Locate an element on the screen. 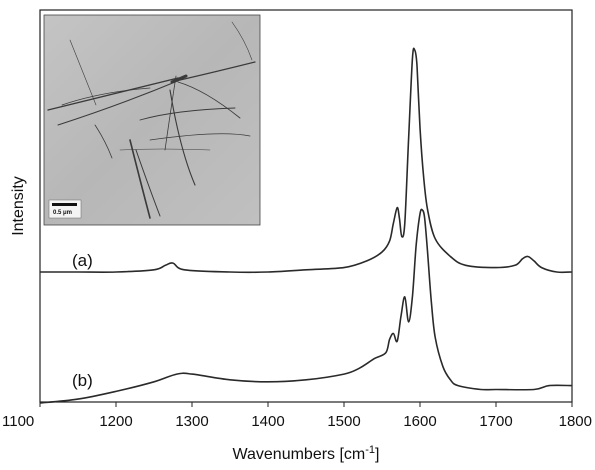 This screenshot has height=470, width=595. x-tick-label: 1700 is located at coordinates (495, 421).